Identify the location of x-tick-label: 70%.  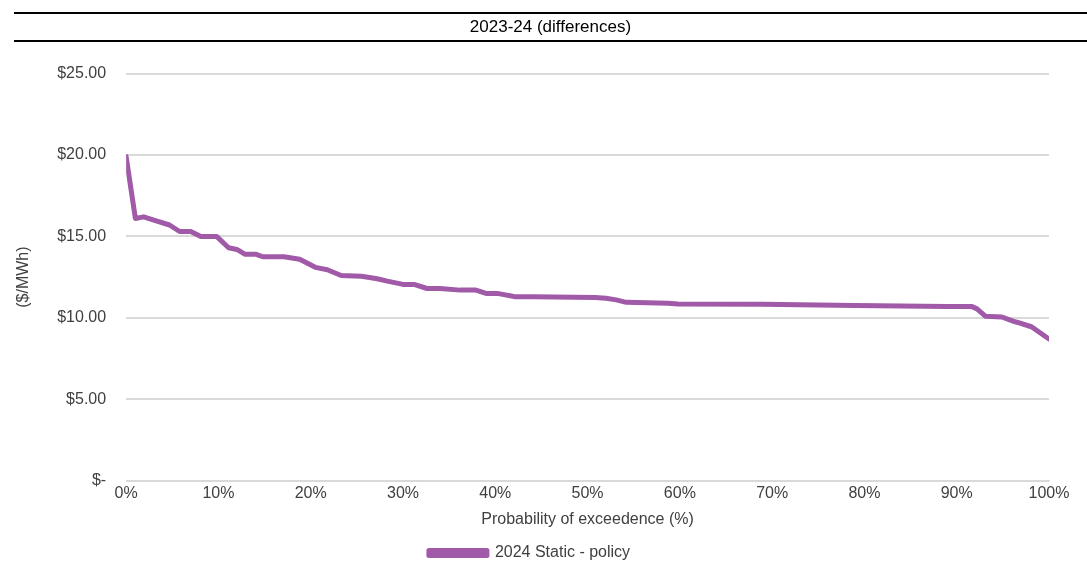
(772, 492).